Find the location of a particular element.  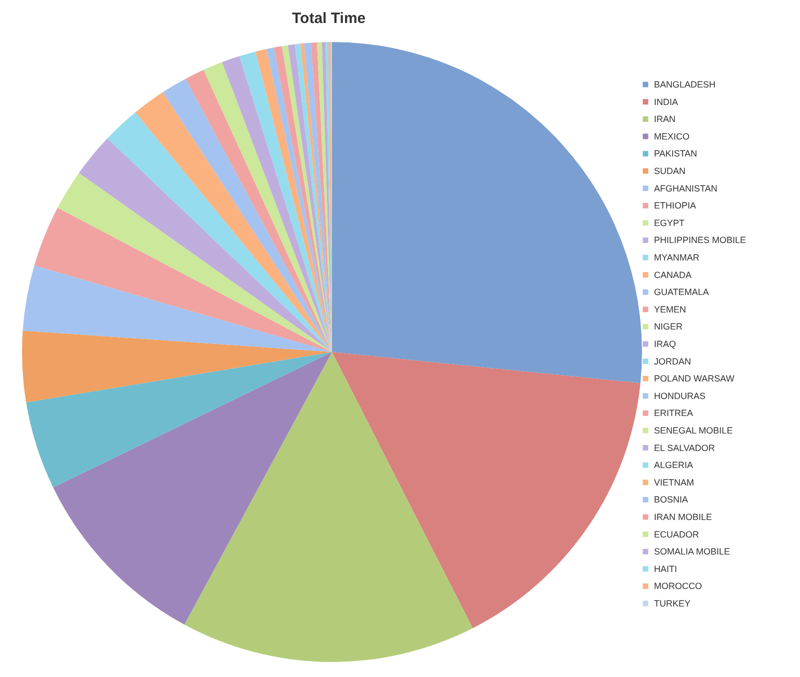

legend-label: ALGERIA is located at coordinates (674, 465).